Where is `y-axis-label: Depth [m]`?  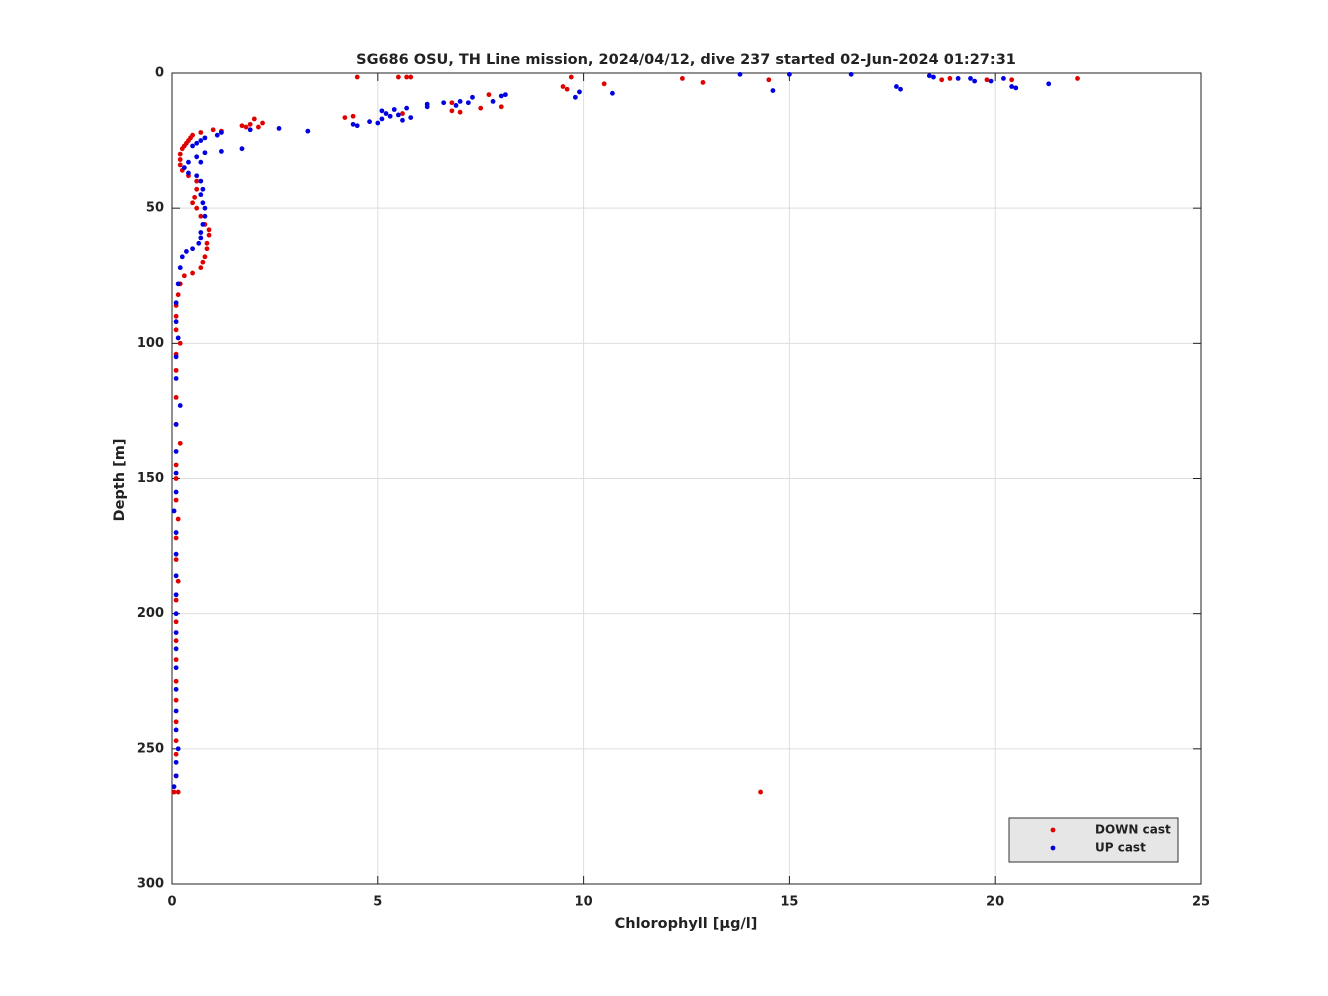
y-axis-label: Depth [m] is located at coordinates (120, 480).